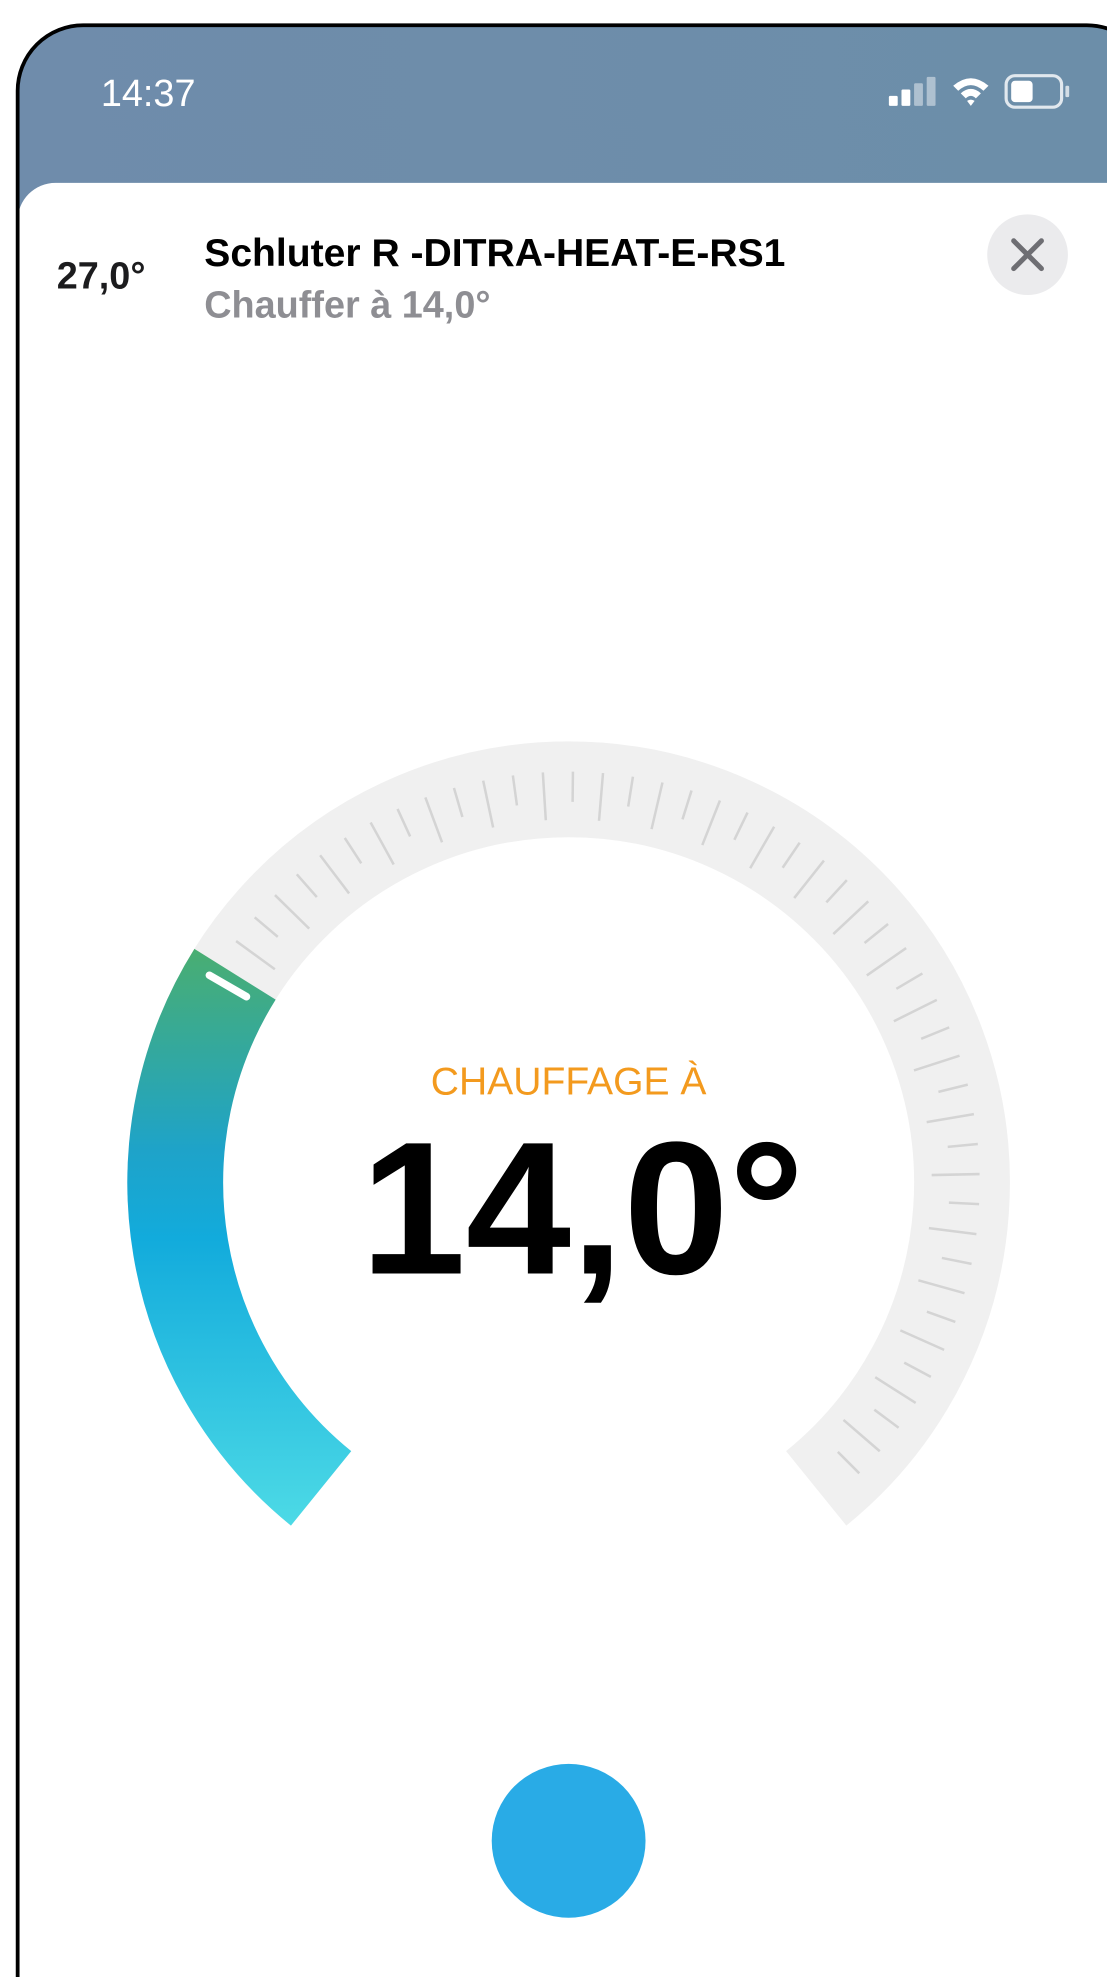  I want to click on device-title: Schluter R -DITRA-HEAT-E-RS1, so click(494, 253).